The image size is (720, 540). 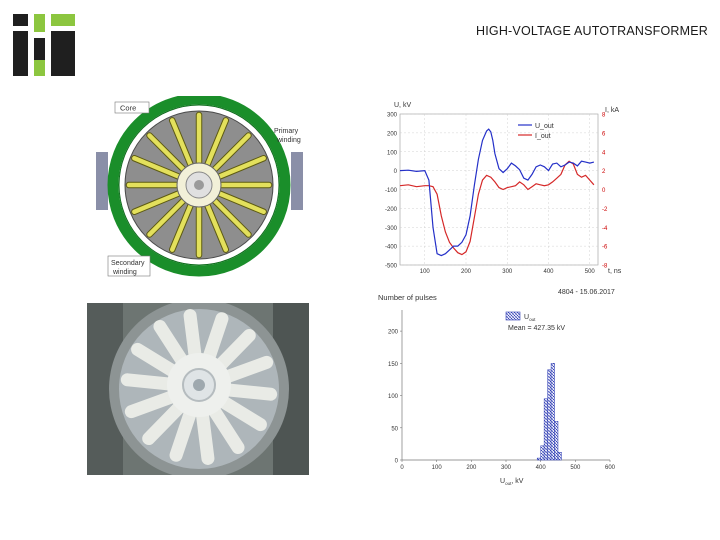 What do you see at coordinates (396, 172) in the screenshot?
I see `left-tick-label: 0` at bounding box center [396, 172].